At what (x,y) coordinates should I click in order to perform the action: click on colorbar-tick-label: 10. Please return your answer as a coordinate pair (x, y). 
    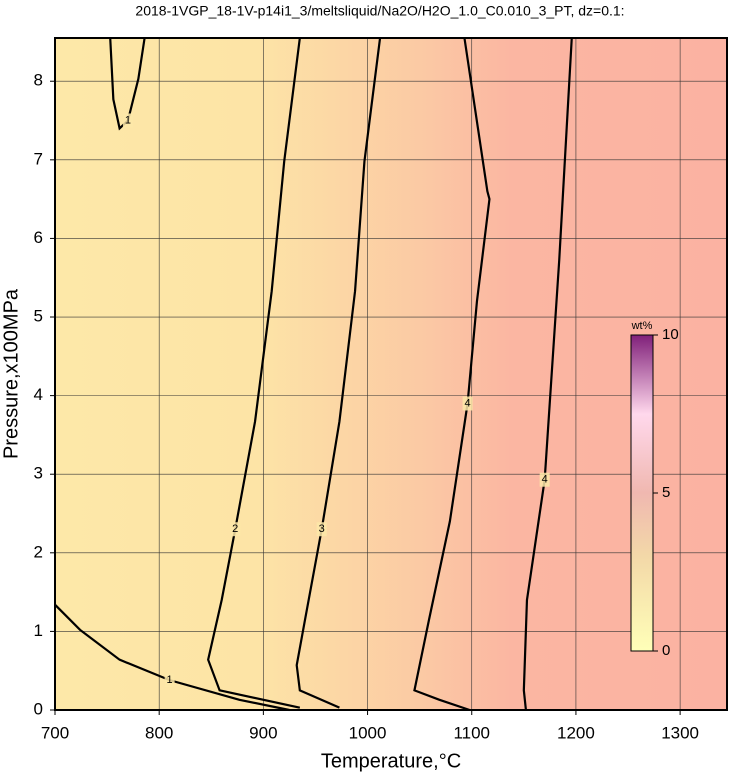
    Looking at the image, I should click on (670, 334).